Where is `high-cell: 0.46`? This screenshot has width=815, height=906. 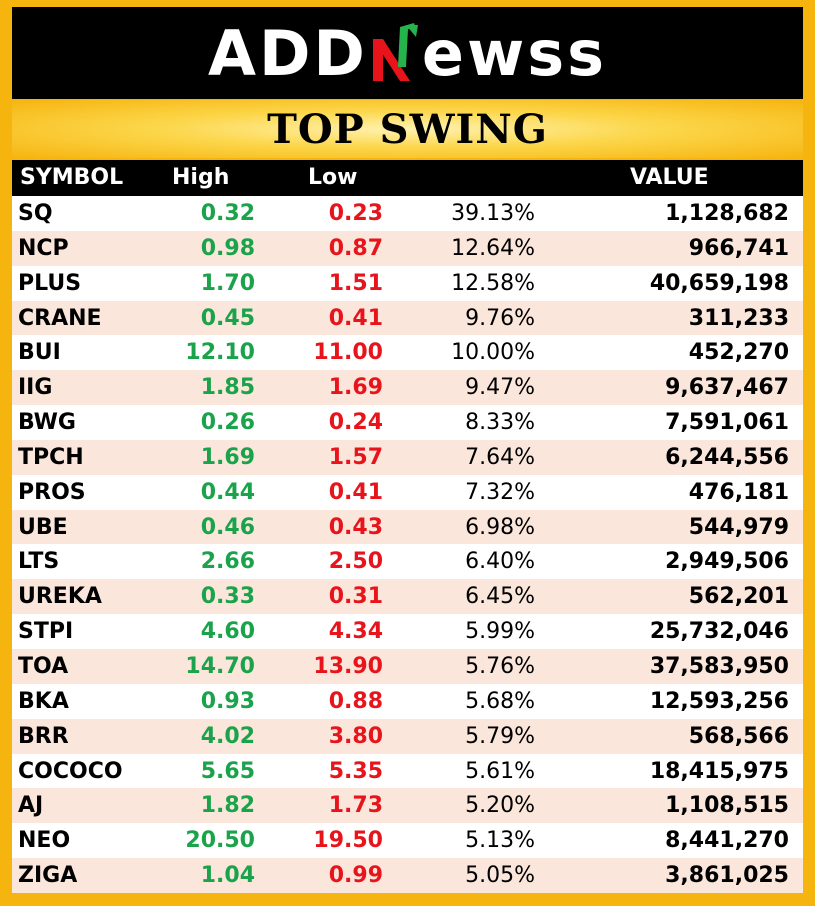 high-cell: 0.46 is located at coordinates (227, 527).